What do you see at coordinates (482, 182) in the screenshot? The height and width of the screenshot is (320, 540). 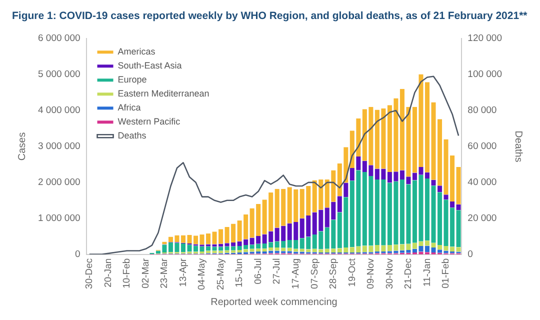 I see `y2-tick-label: 40 000` at bounding box center [482, 182].